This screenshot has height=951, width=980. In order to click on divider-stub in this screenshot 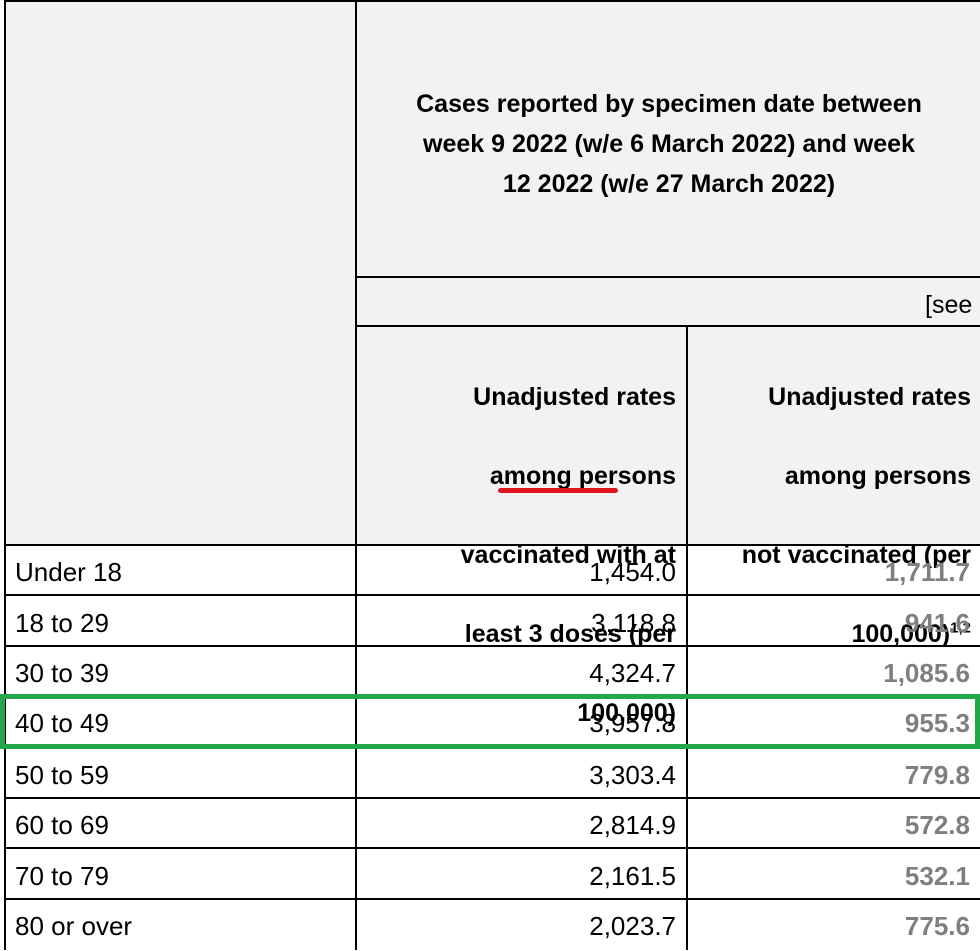, I will do `click(356, 475)`.